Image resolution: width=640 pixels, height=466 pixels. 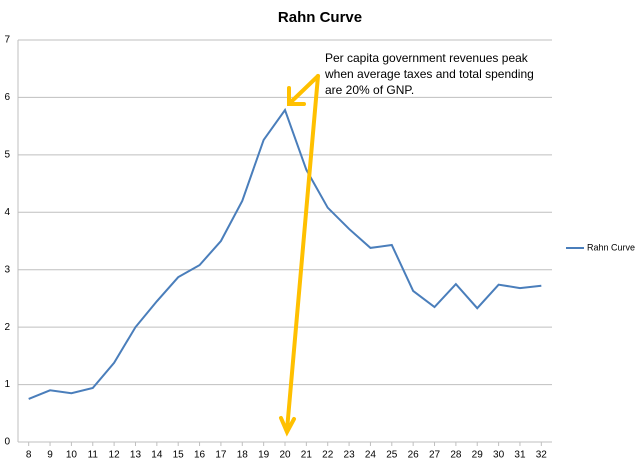 I want to click on x-tick-label: 23, so click(x=350, y=455).